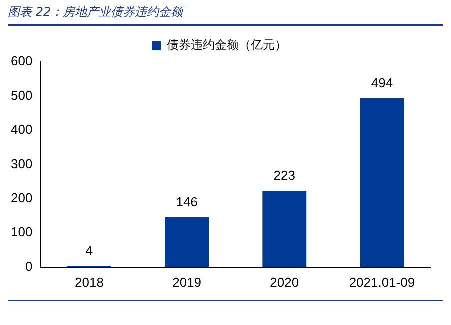 The width and height of the screenshot is (451, 325). Describe the element at coordinates (21, 232) in the screenshot. I see `y-tick-label: 100` at that location.